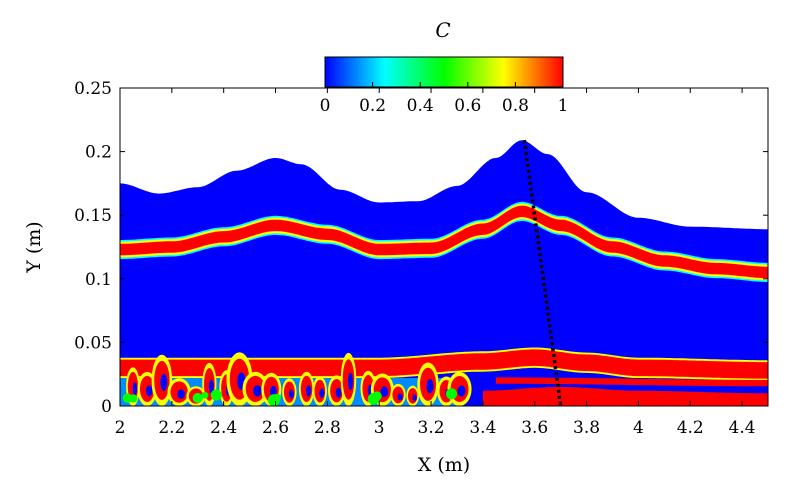 The image size is (800, 490). I want to click on colorbar-ticks: 0 0.2 0.4 0.6 0.8 1, so click(444, 99).